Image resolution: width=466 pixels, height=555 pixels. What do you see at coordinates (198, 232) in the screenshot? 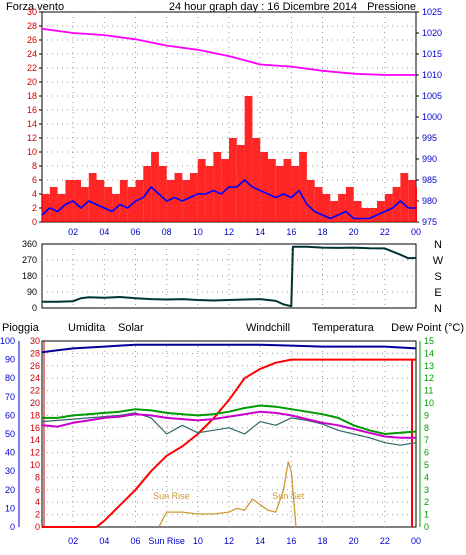
I see `wind-x-tick-label: 10` at bounding box center [198, 232].